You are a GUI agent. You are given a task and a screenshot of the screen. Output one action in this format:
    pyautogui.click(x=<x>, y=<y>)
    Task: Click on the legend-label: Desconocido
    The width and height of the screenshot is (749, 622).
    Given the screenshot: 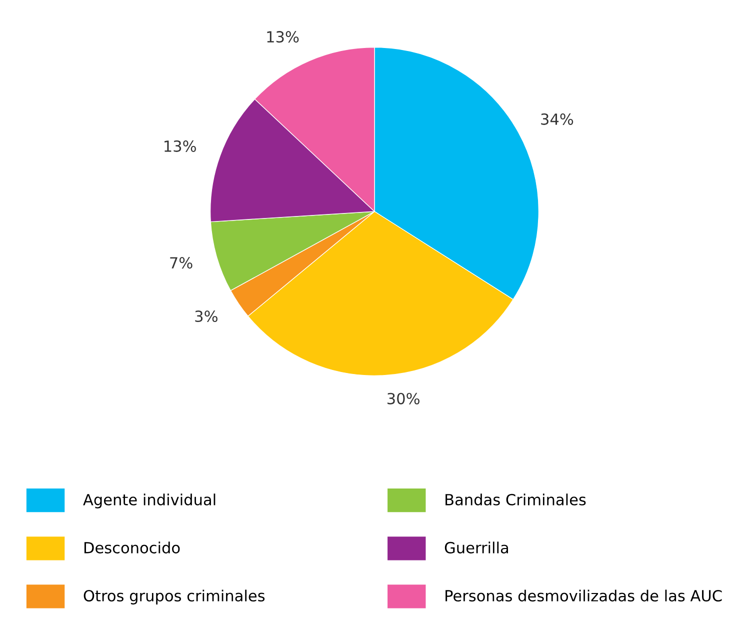 What is the action you would take?
    pyautogui.click(x=132, y=548)
    